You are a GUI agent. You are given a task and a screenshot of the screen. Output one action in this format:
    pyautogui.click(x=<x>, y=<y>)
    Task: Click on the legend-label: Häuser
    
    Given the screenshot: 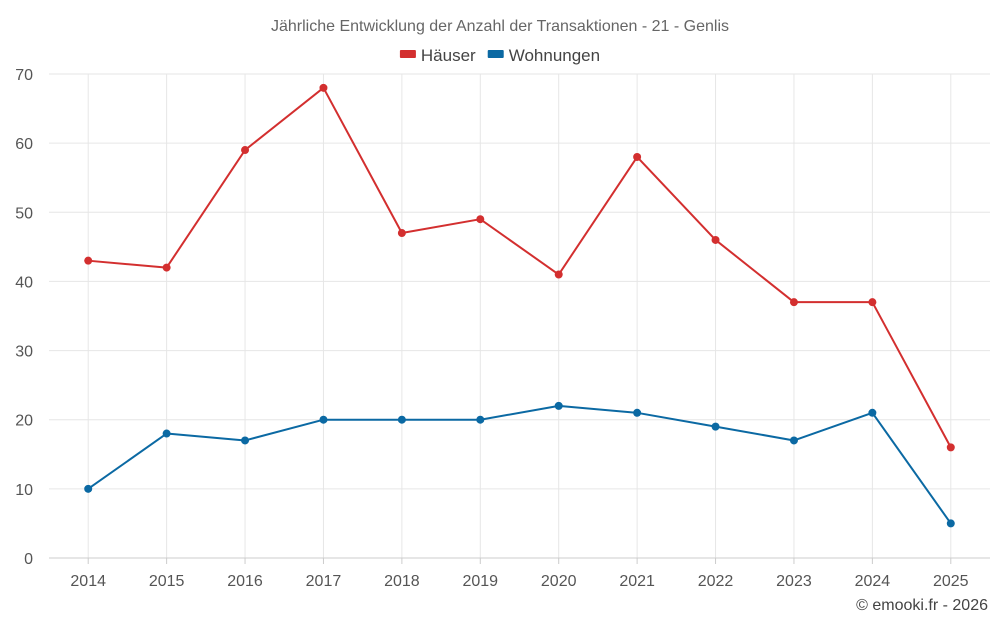 What is the action you would take?
    pyautogui.click(x=448, y=55)
    